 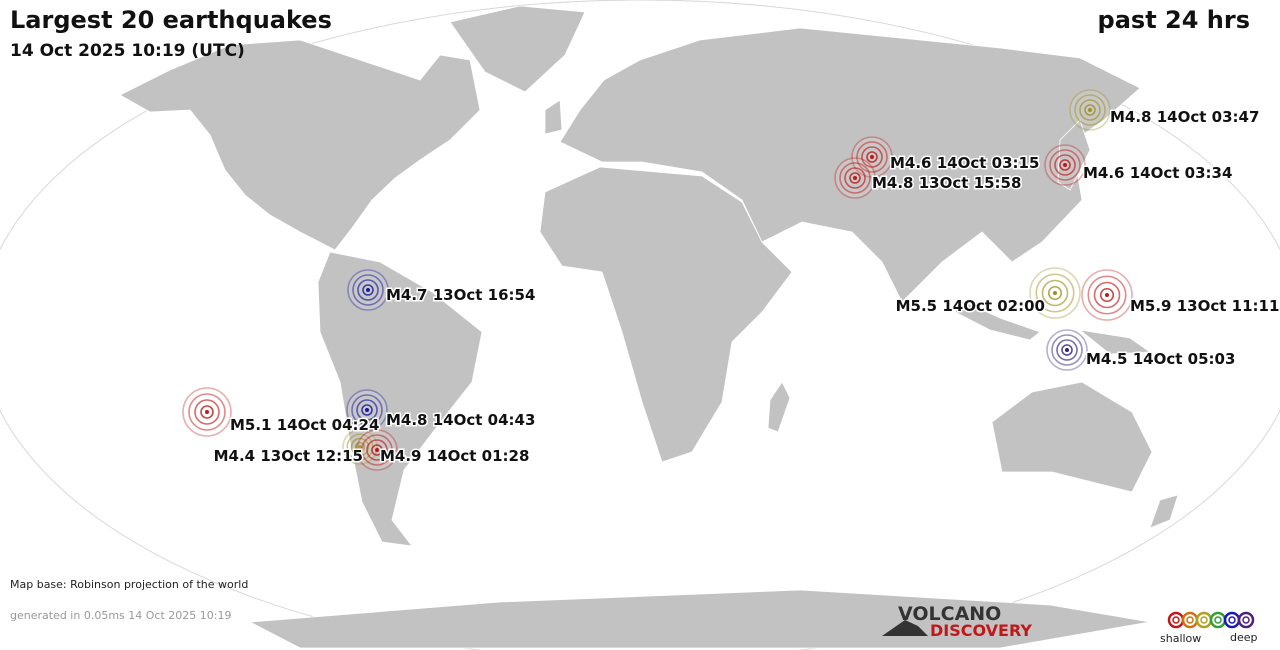 I want to click on logo: VOLCANO DISCOVERY, so click(x=957, y=621).